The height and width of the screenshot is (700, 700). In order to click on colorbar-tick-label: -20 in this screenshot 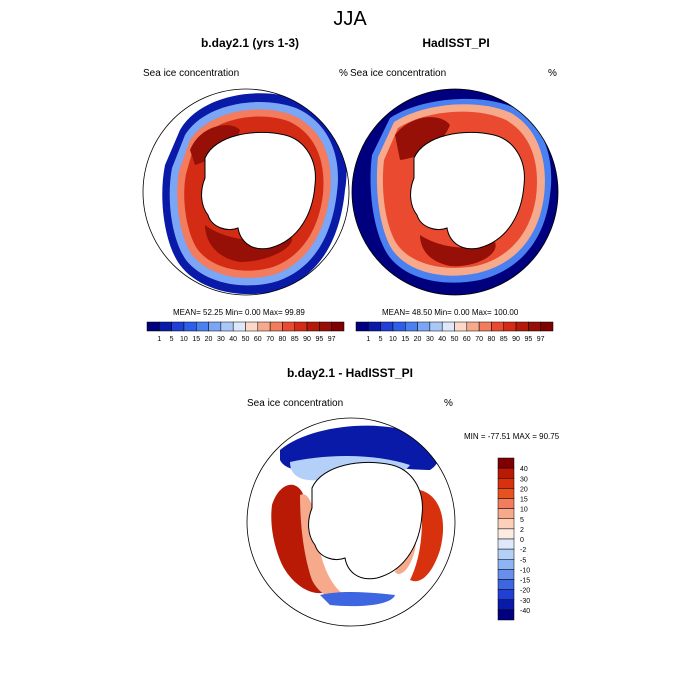, I will do `click(525, 591)`.